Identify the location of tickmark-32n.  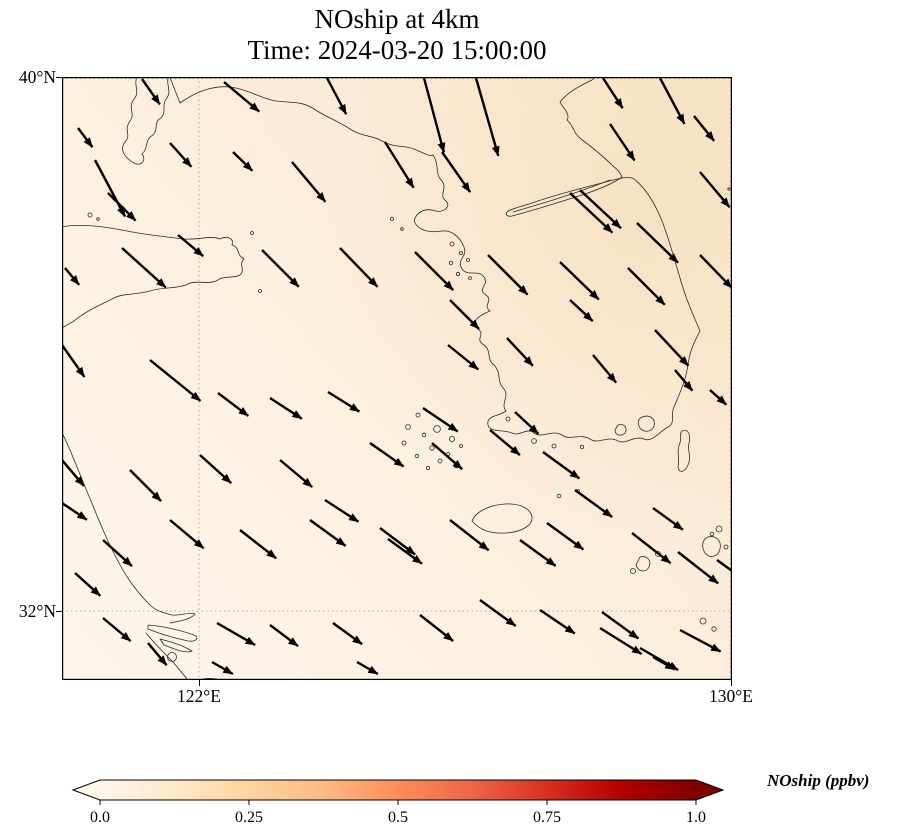
(59, 611).